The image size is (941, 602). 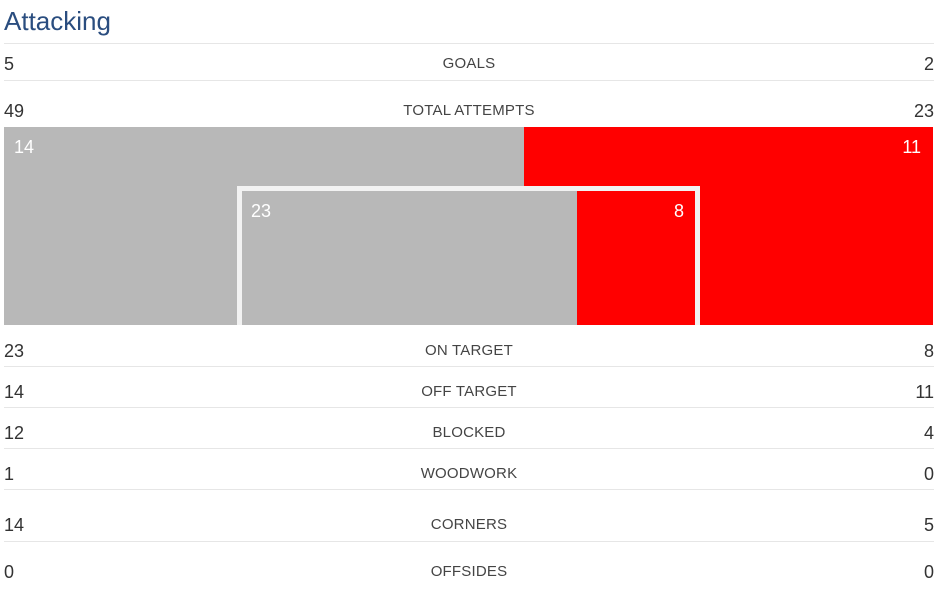 What do you see at coordinates (14, 525) in the screenshot?
I see `corners-left-value: 14` at bounding box center [14, 525].